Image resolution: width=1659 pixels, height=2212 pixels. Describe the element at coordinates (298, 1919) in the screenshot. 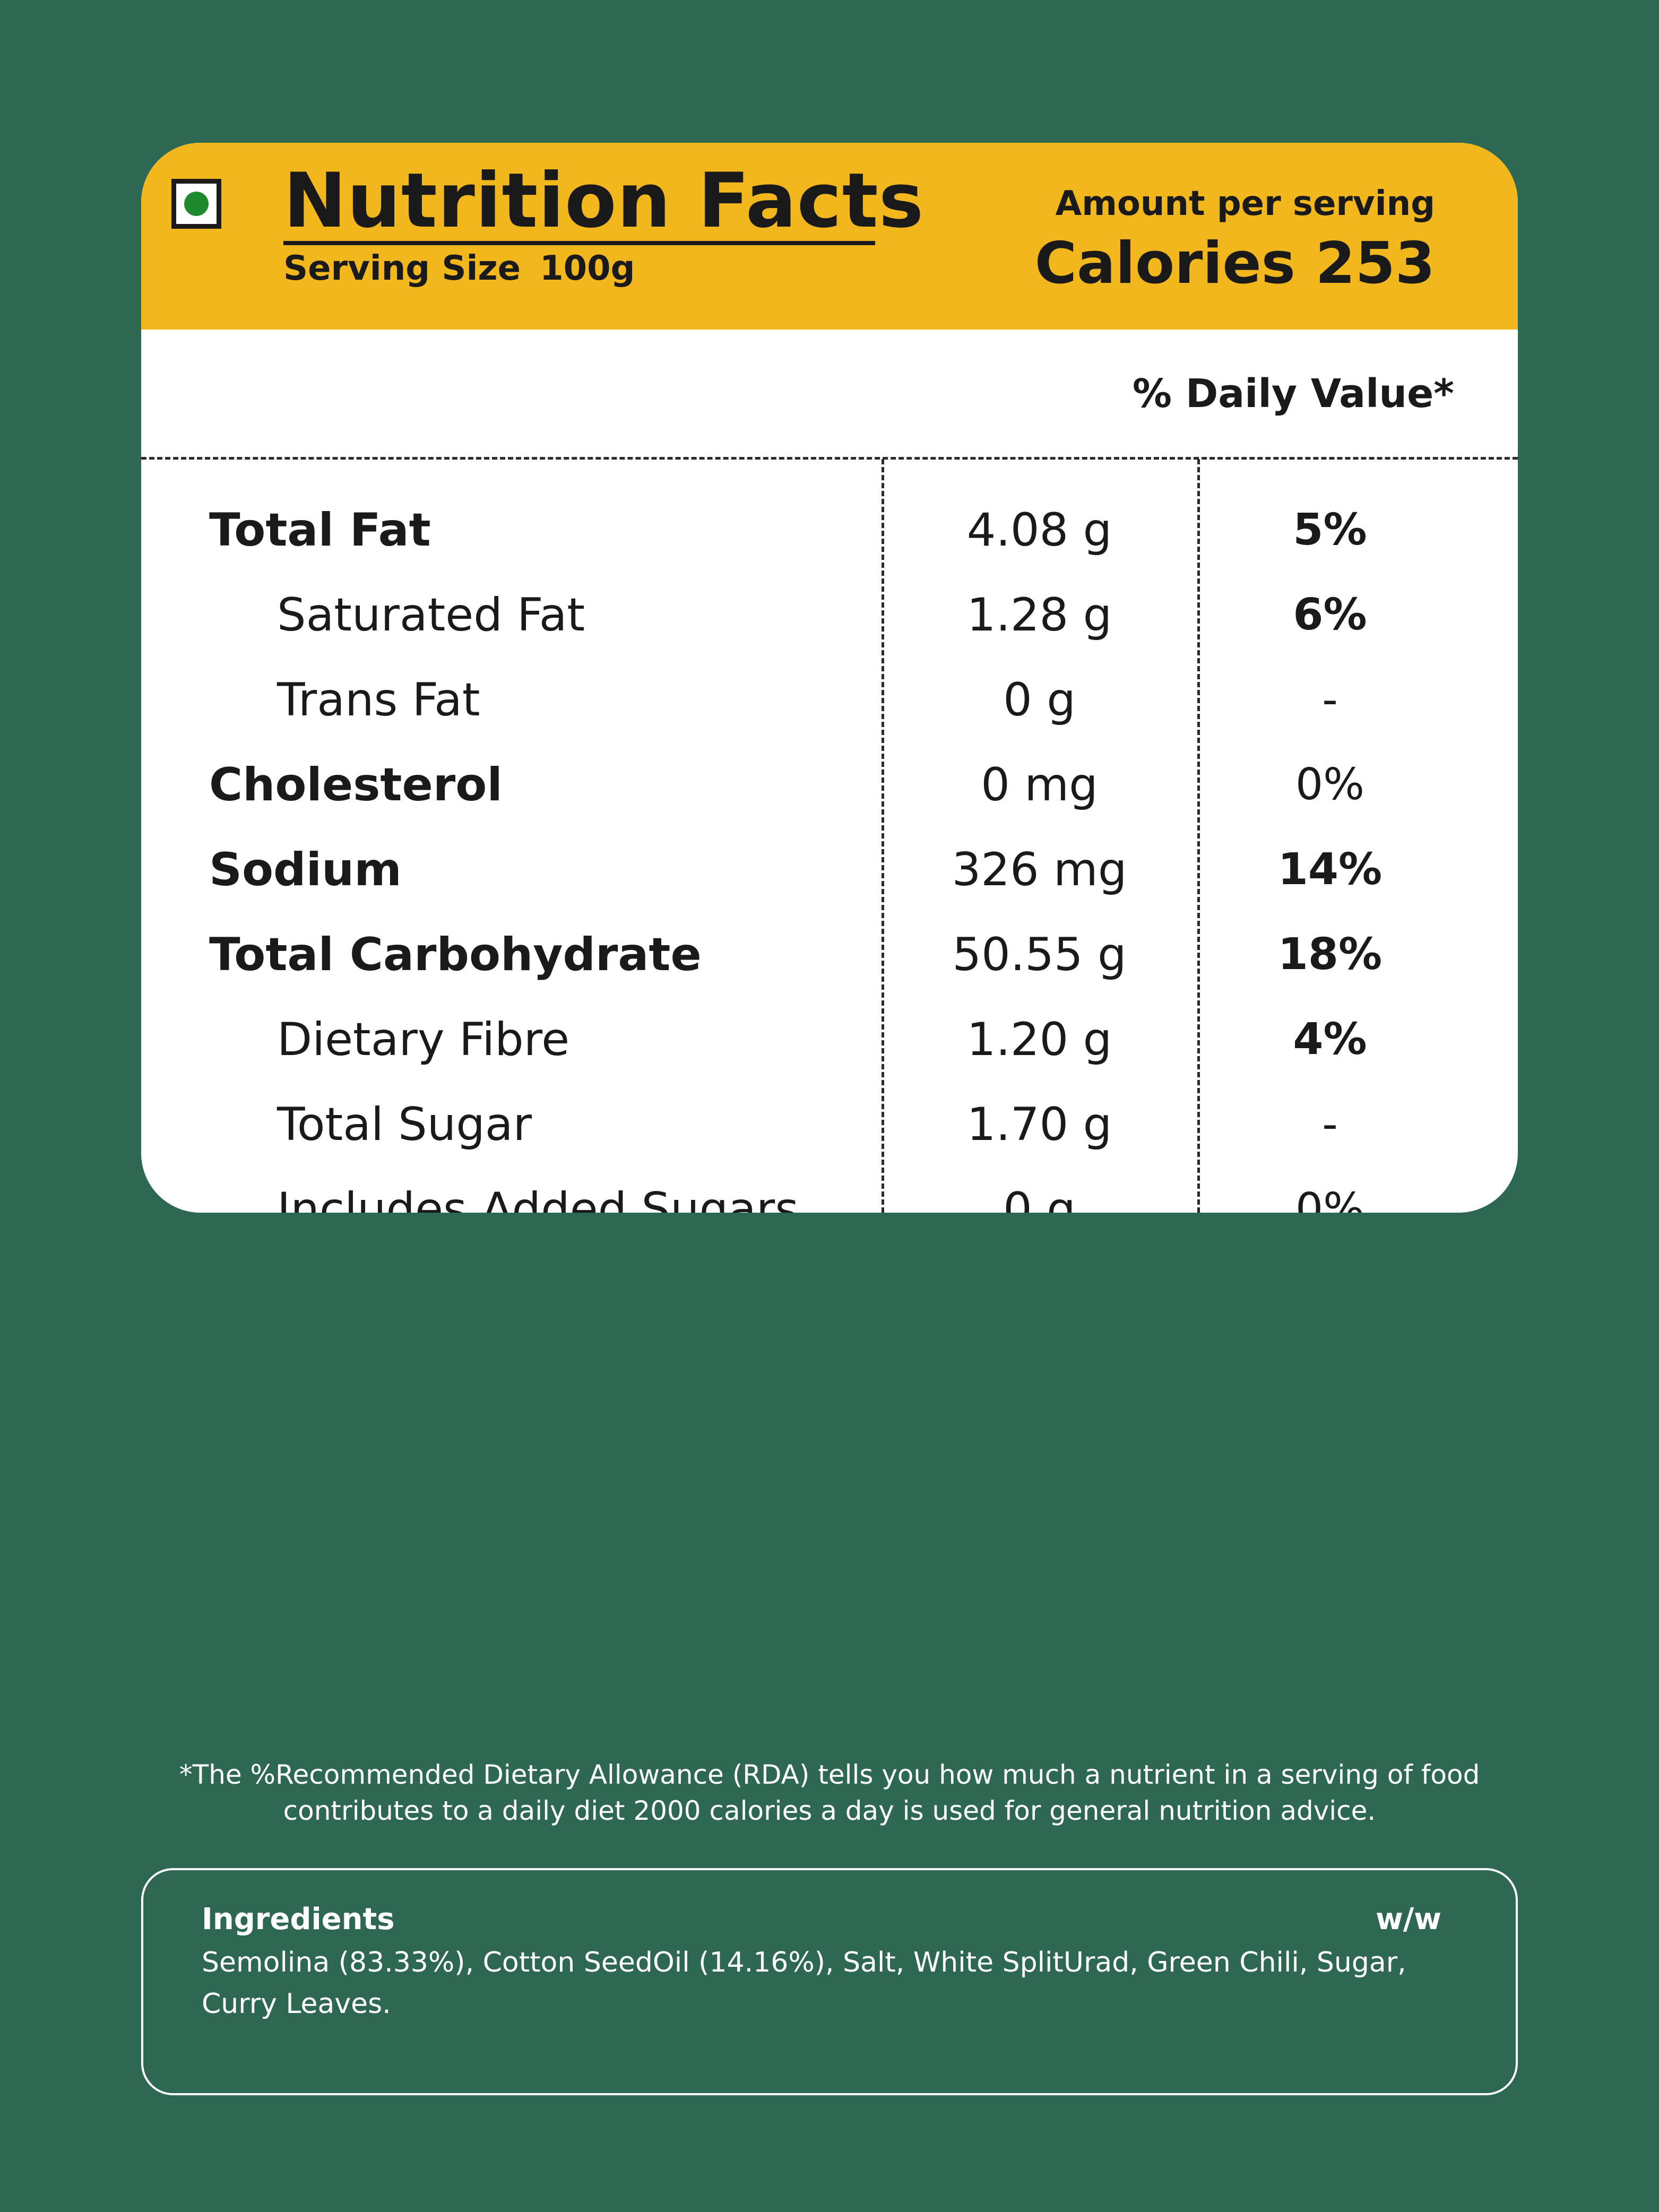

I see `ingredients-title: Ingredients` at that location.